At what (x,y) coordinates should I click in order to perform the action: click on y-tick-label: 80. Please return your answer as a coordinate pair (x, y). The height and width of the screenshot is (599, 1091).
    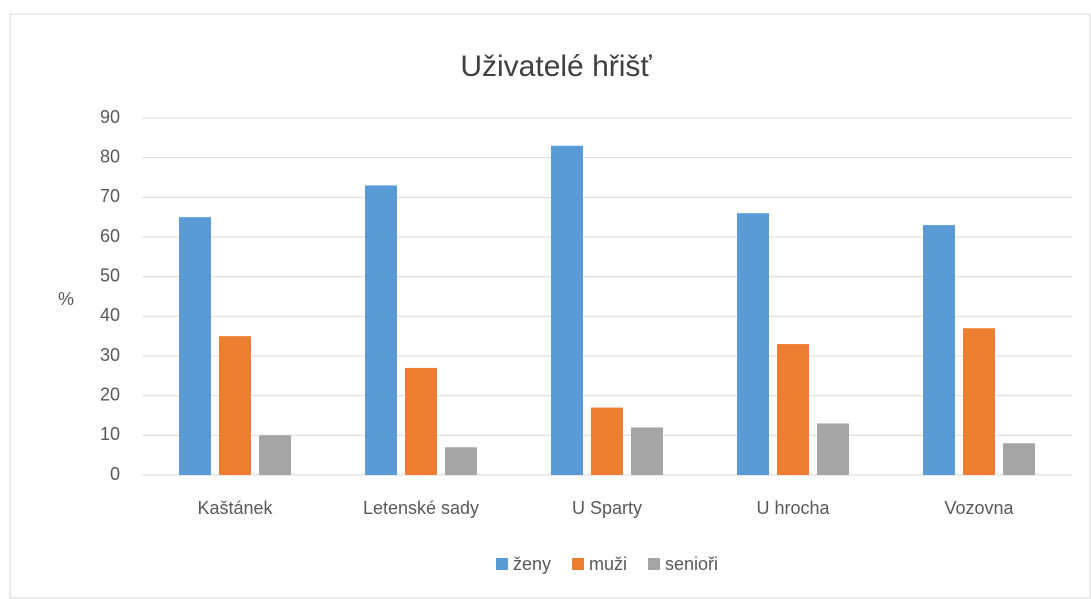
    Looking at the image, I should click on (110, 156).